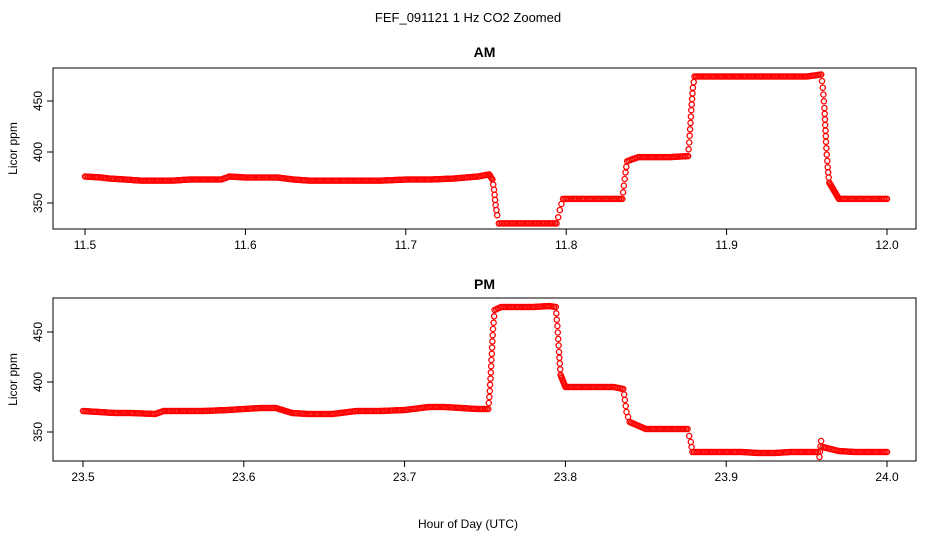 The width and height of the screenshot is (936, 540). Describe the element at coordinates (13, 379) in the screenshot. I see `y-axis-label-pm: Licor ppm` at that location.